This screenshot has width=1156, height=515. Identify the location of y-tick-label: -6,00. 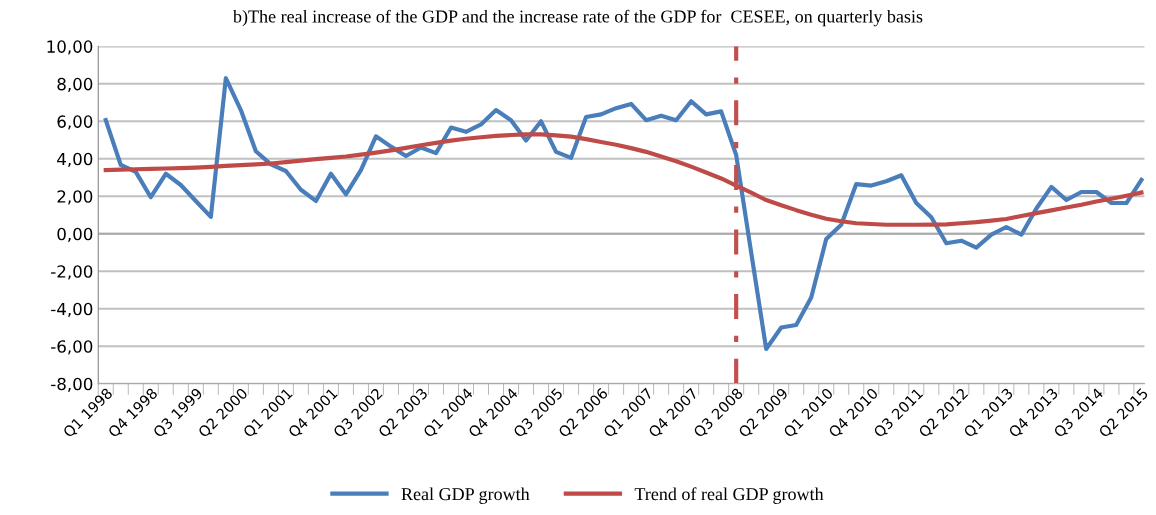
(72, 347).